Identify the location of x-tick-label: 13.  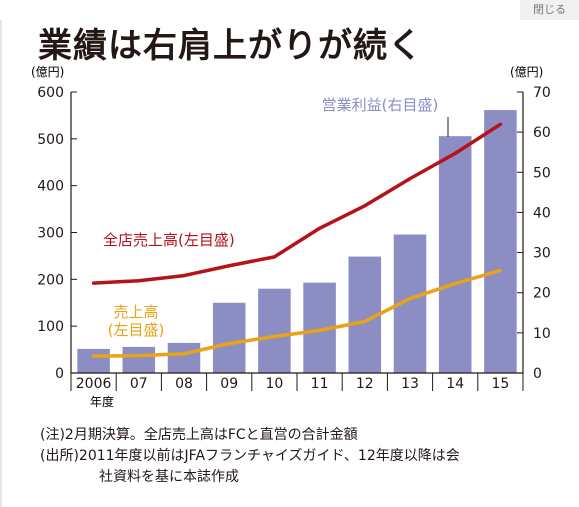
(410, 384).